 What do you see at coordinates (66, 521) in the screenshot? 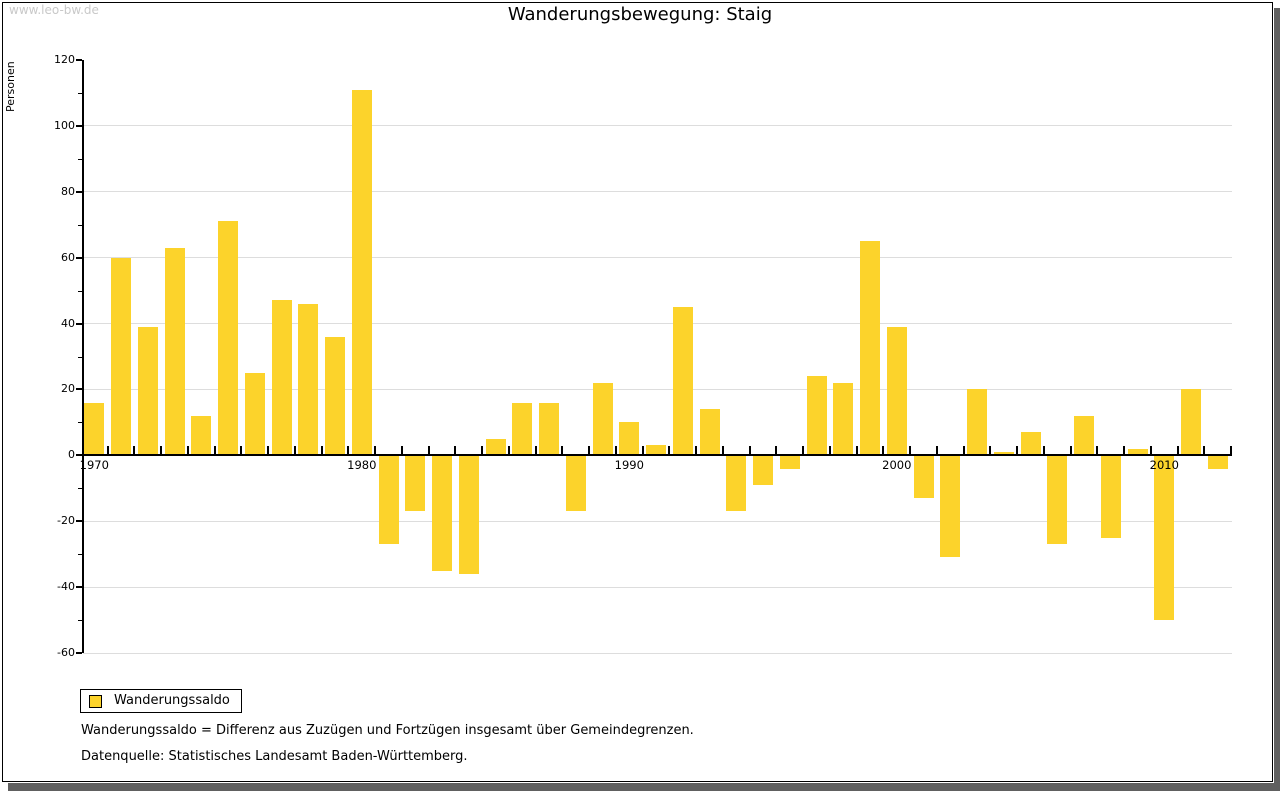
I see `y-tick-label--20: -20` at bounding box center [66, 521].